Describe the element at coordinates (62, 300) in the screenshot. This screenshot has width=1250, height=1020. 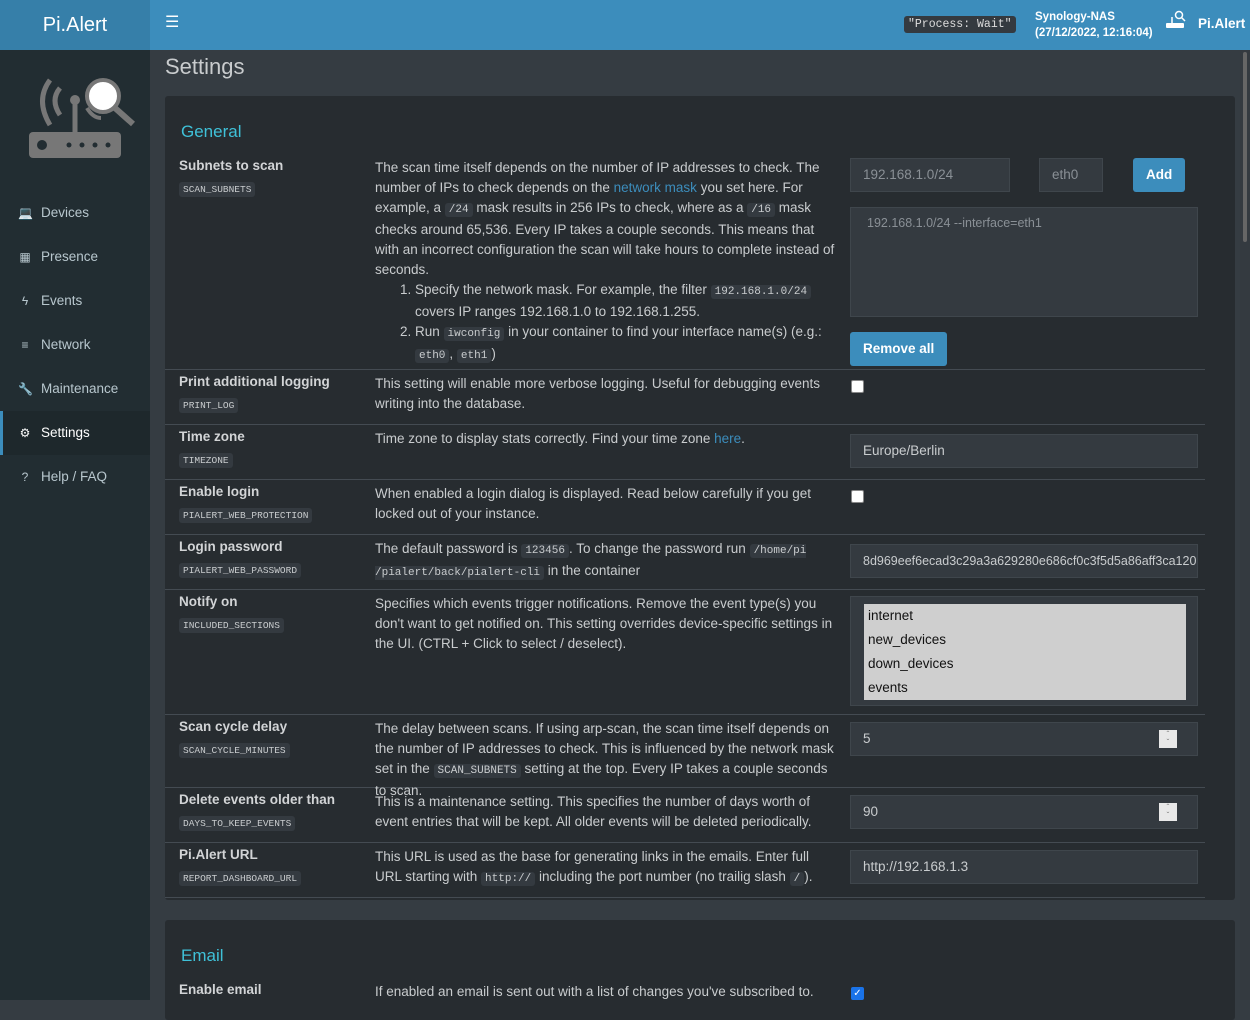
I see `sidebar-item-label: Events` at that location.